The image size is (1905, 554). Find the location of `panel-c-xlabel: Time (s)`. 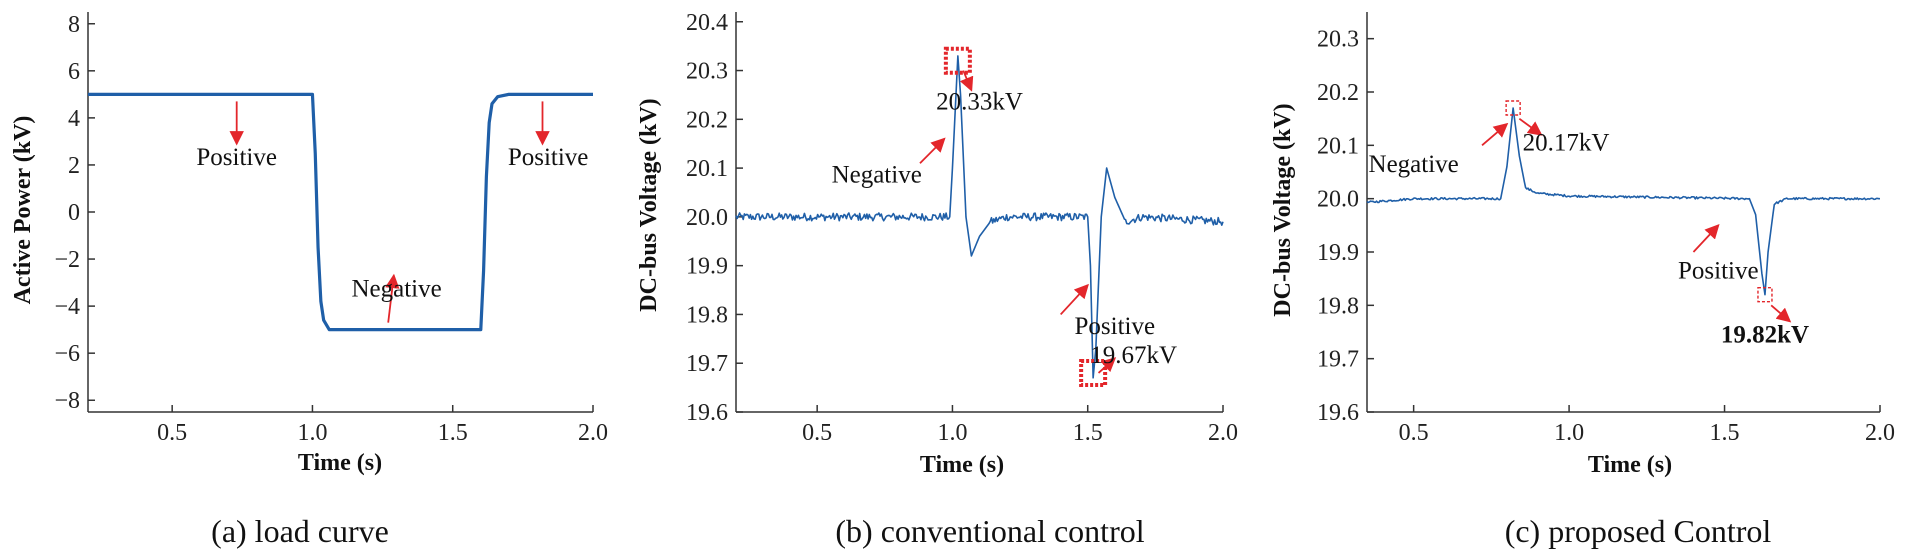

panel-c-xlabel: Time (s) is located at coordinates (1630, 465).